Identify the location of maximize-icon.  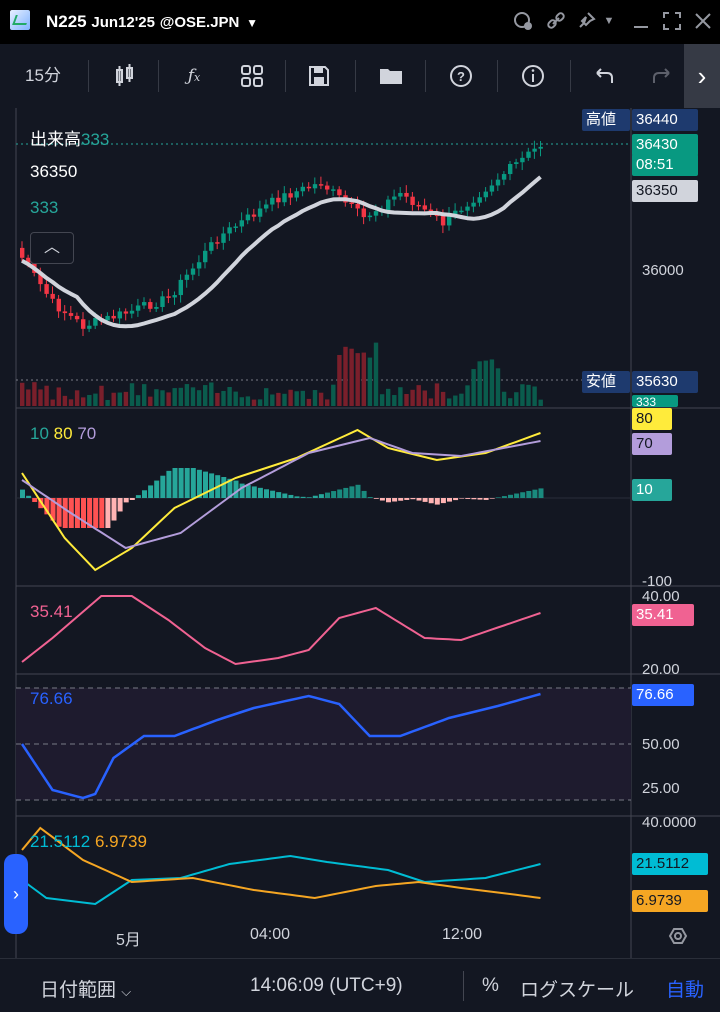
(672, 21).